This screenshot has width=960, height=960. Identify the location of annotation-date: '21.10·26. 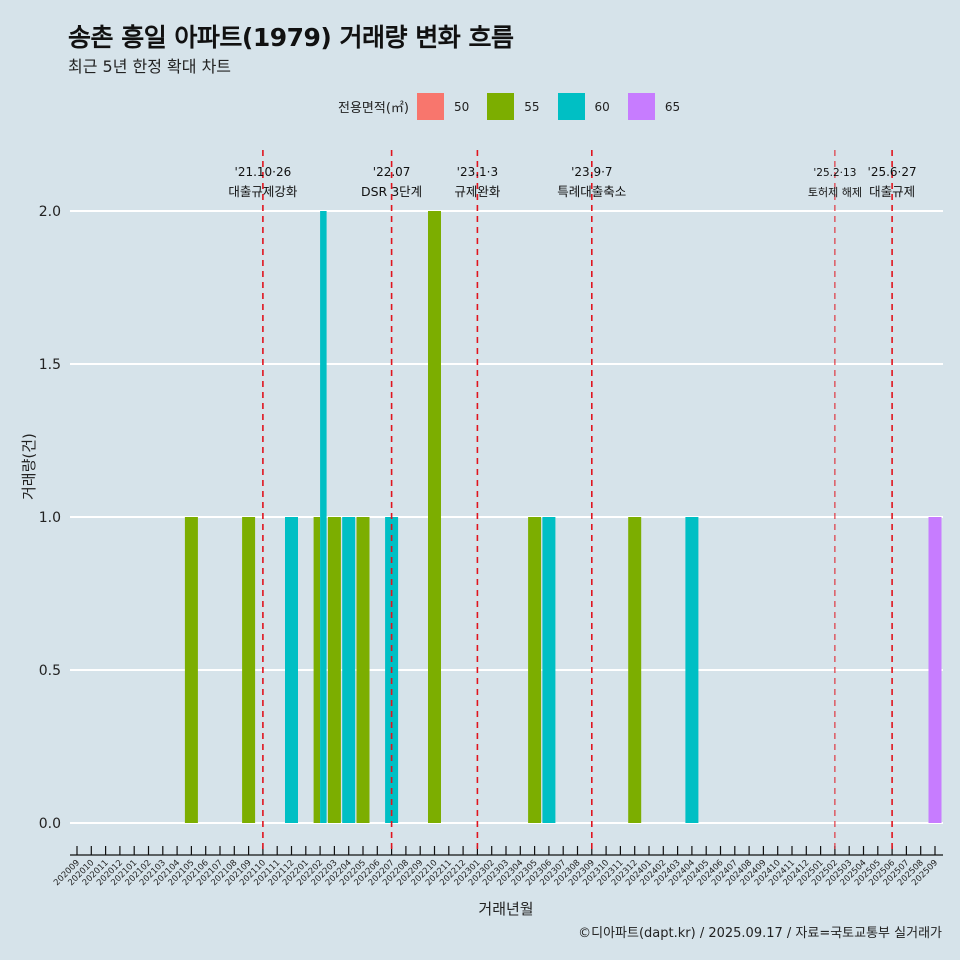
(263, 172).